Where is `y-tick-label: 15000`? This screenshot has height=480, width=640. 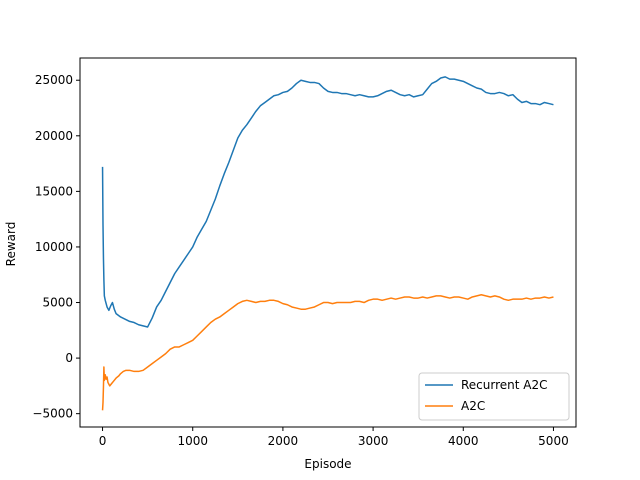
y-tick-label: 15000 is located at coordinates (54, 191).